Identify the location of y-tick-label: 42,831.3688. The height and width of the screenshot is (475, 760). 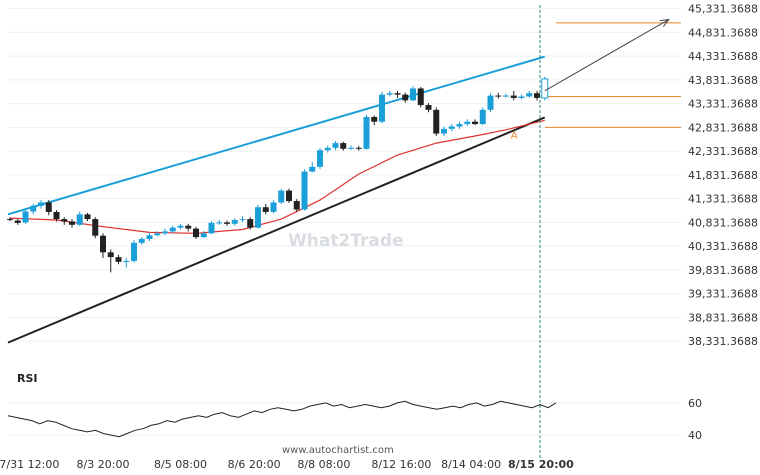
(723, 127).